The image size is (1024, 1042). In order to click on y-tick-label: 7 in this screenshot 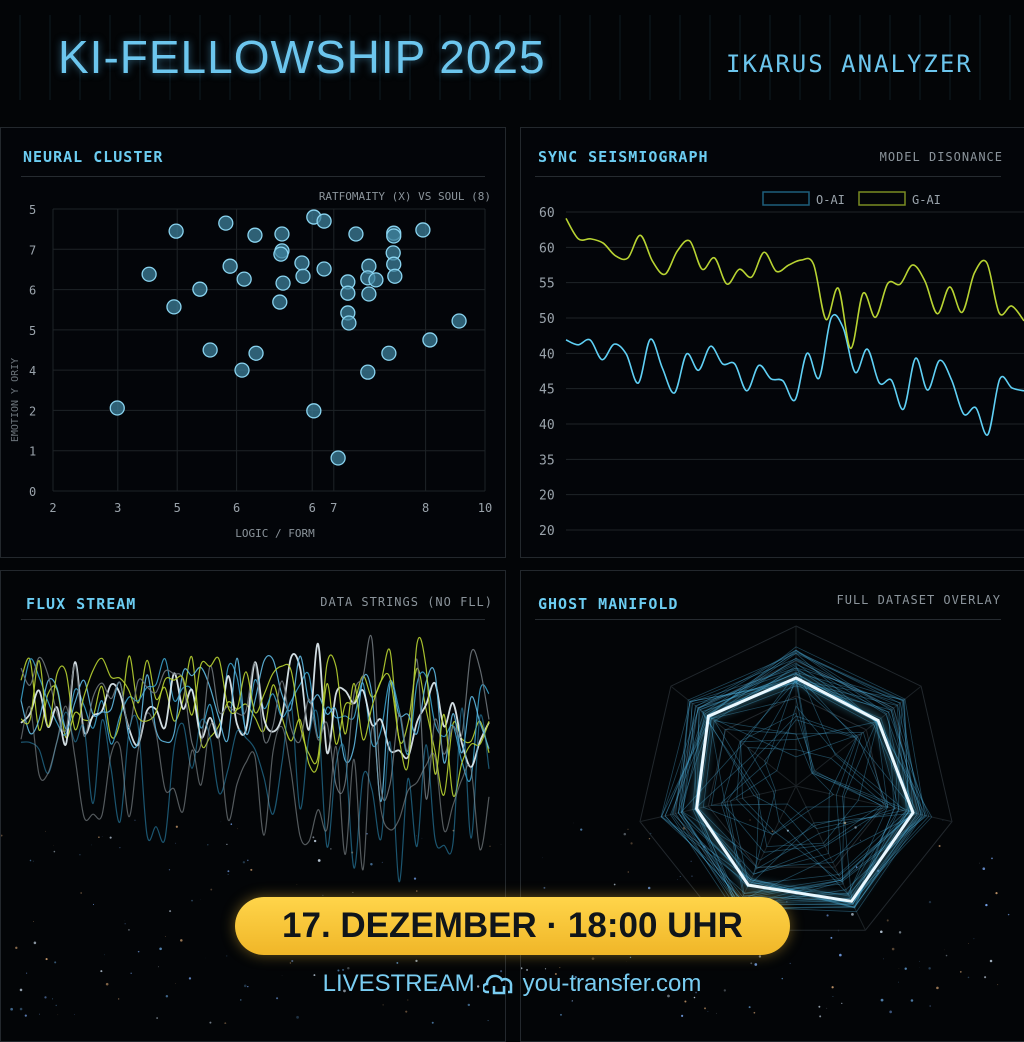, I will do `click(32, 250)`.